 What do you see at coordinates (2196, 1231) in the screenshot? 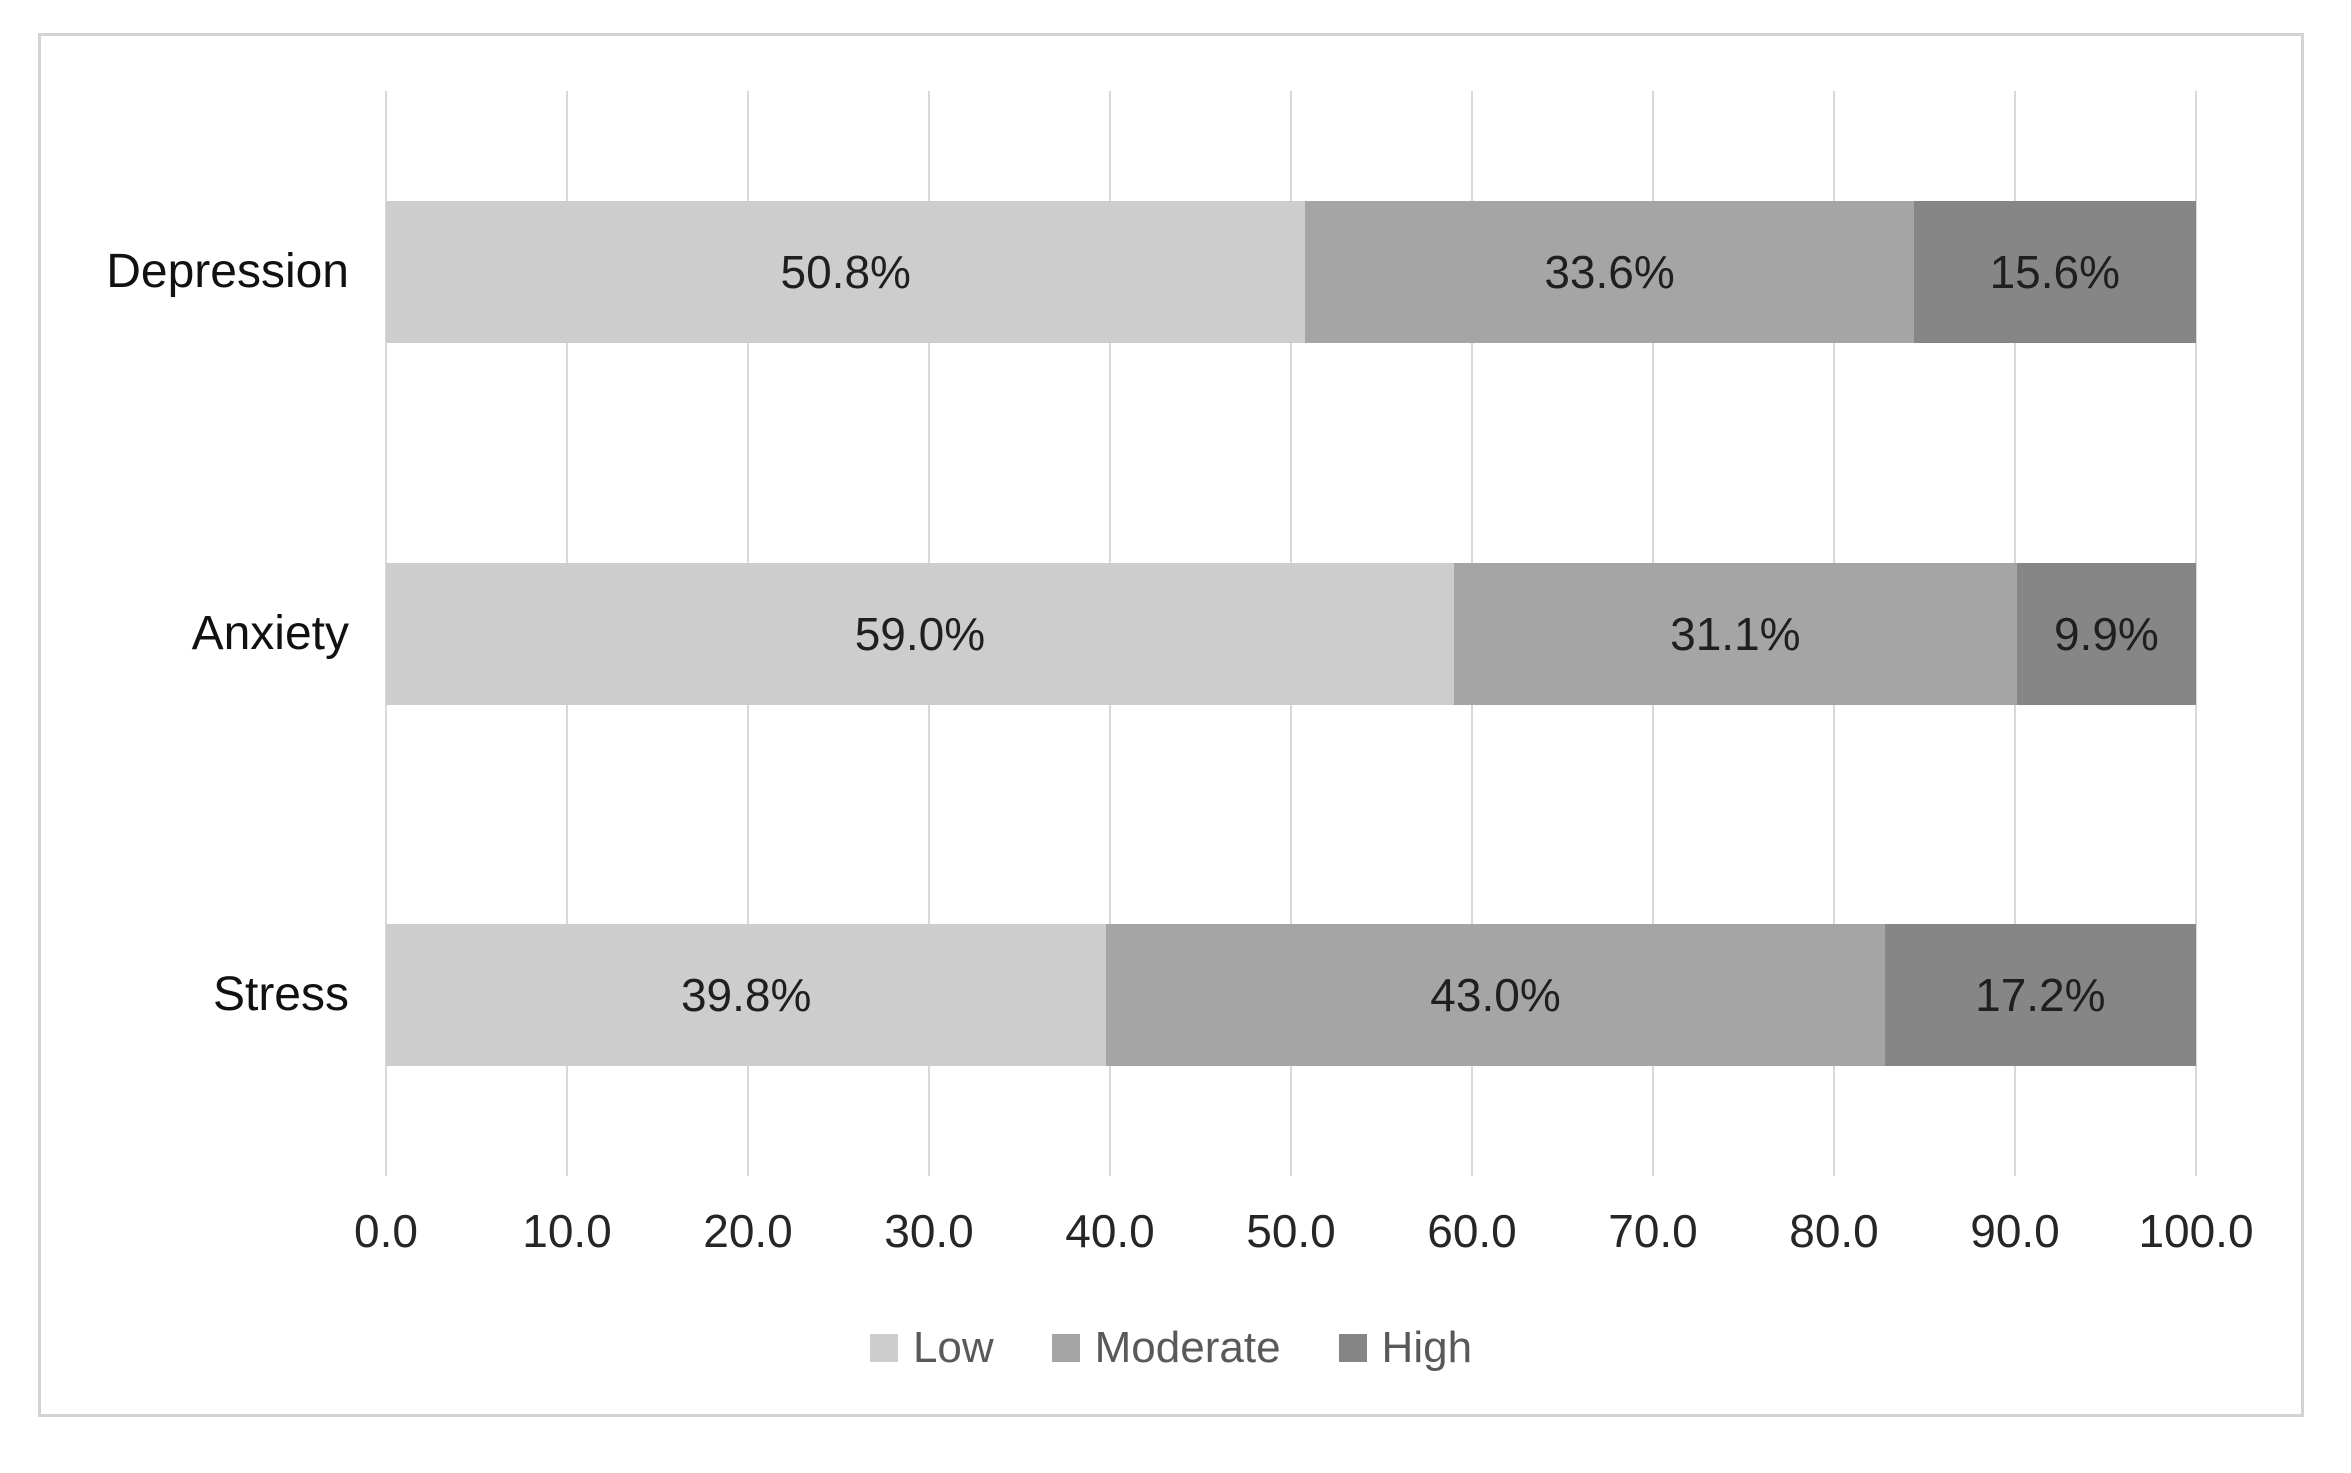
I see `x-tick-label: 100.0` at bounding box center [2196, 1231].